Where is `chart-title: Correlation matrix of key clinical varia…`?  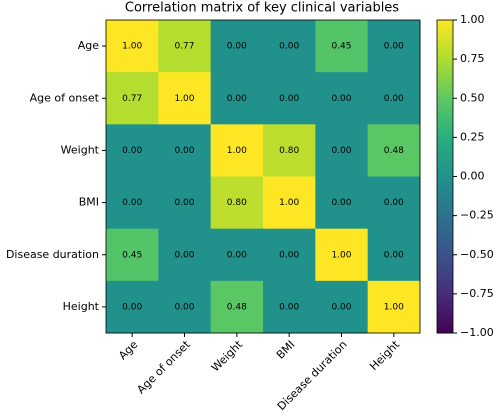 chart-title: Correlation matrix of key clinical varia… is located at coordinates (262, 8).